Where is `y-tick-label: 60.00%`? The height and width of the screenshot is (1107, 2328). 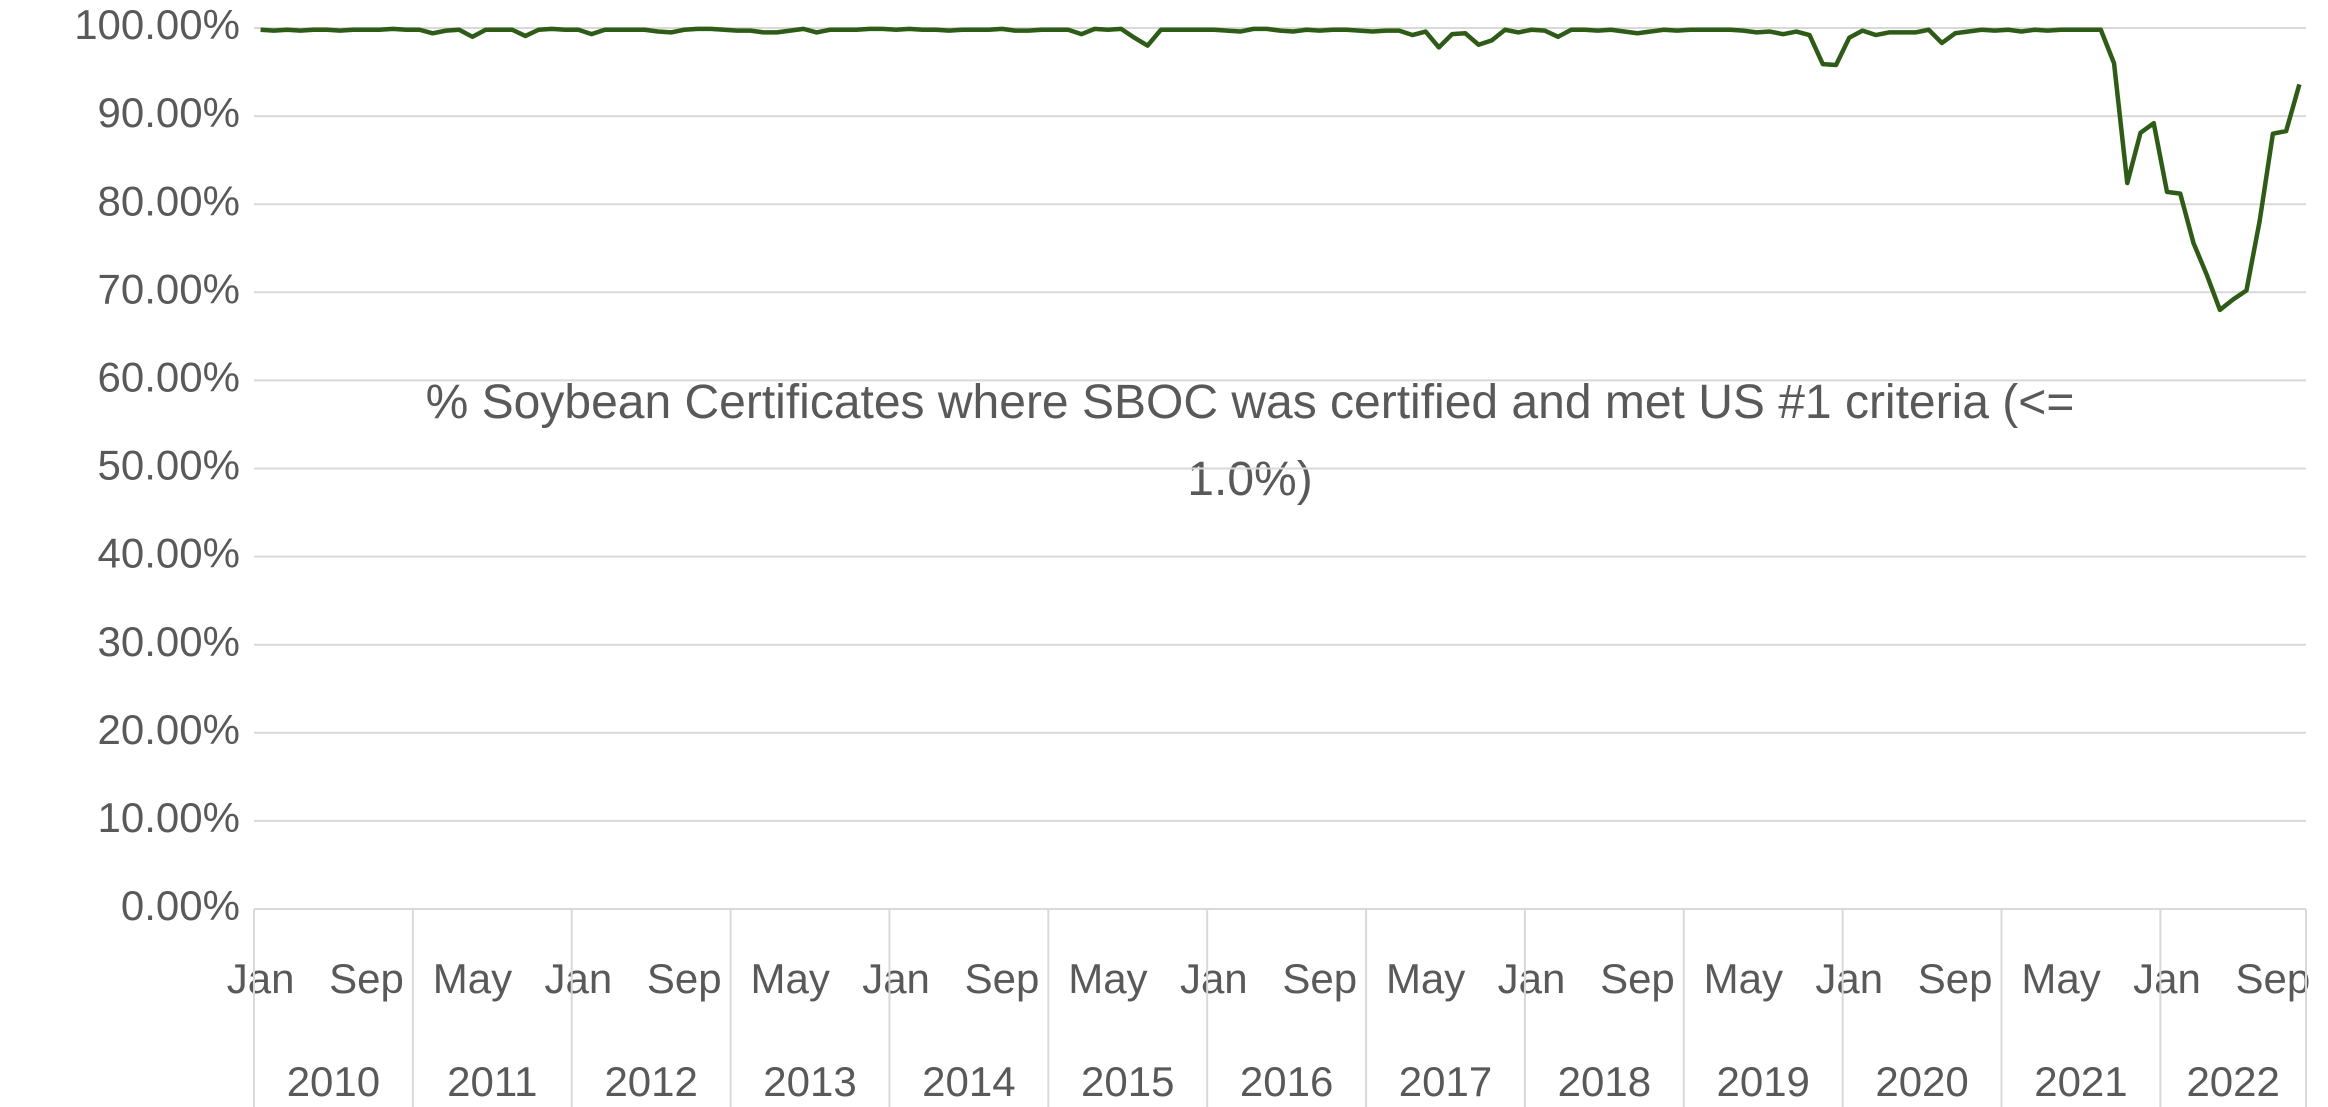
y-tick-label: 60.00% is located at coordinates (169, 376).